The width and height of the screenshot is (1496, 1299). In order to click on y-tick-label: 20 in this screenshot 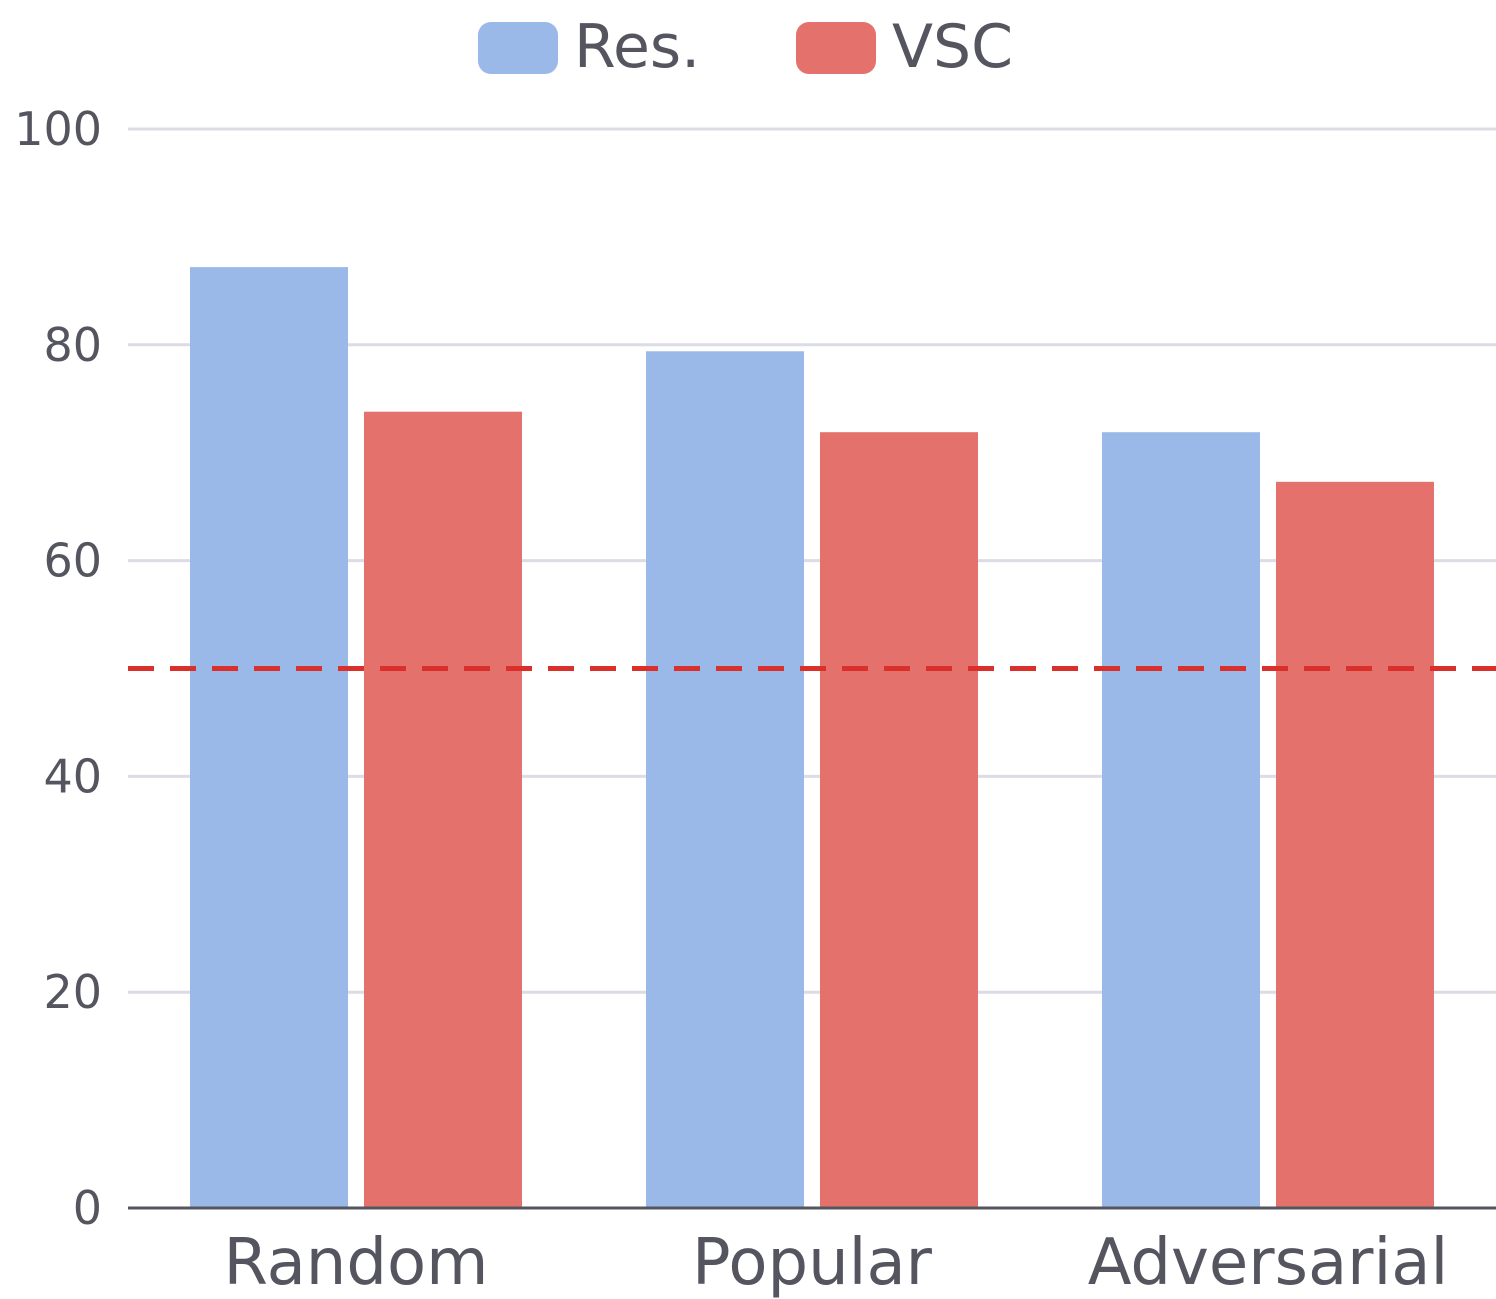, I will do `click(72, 992)`.